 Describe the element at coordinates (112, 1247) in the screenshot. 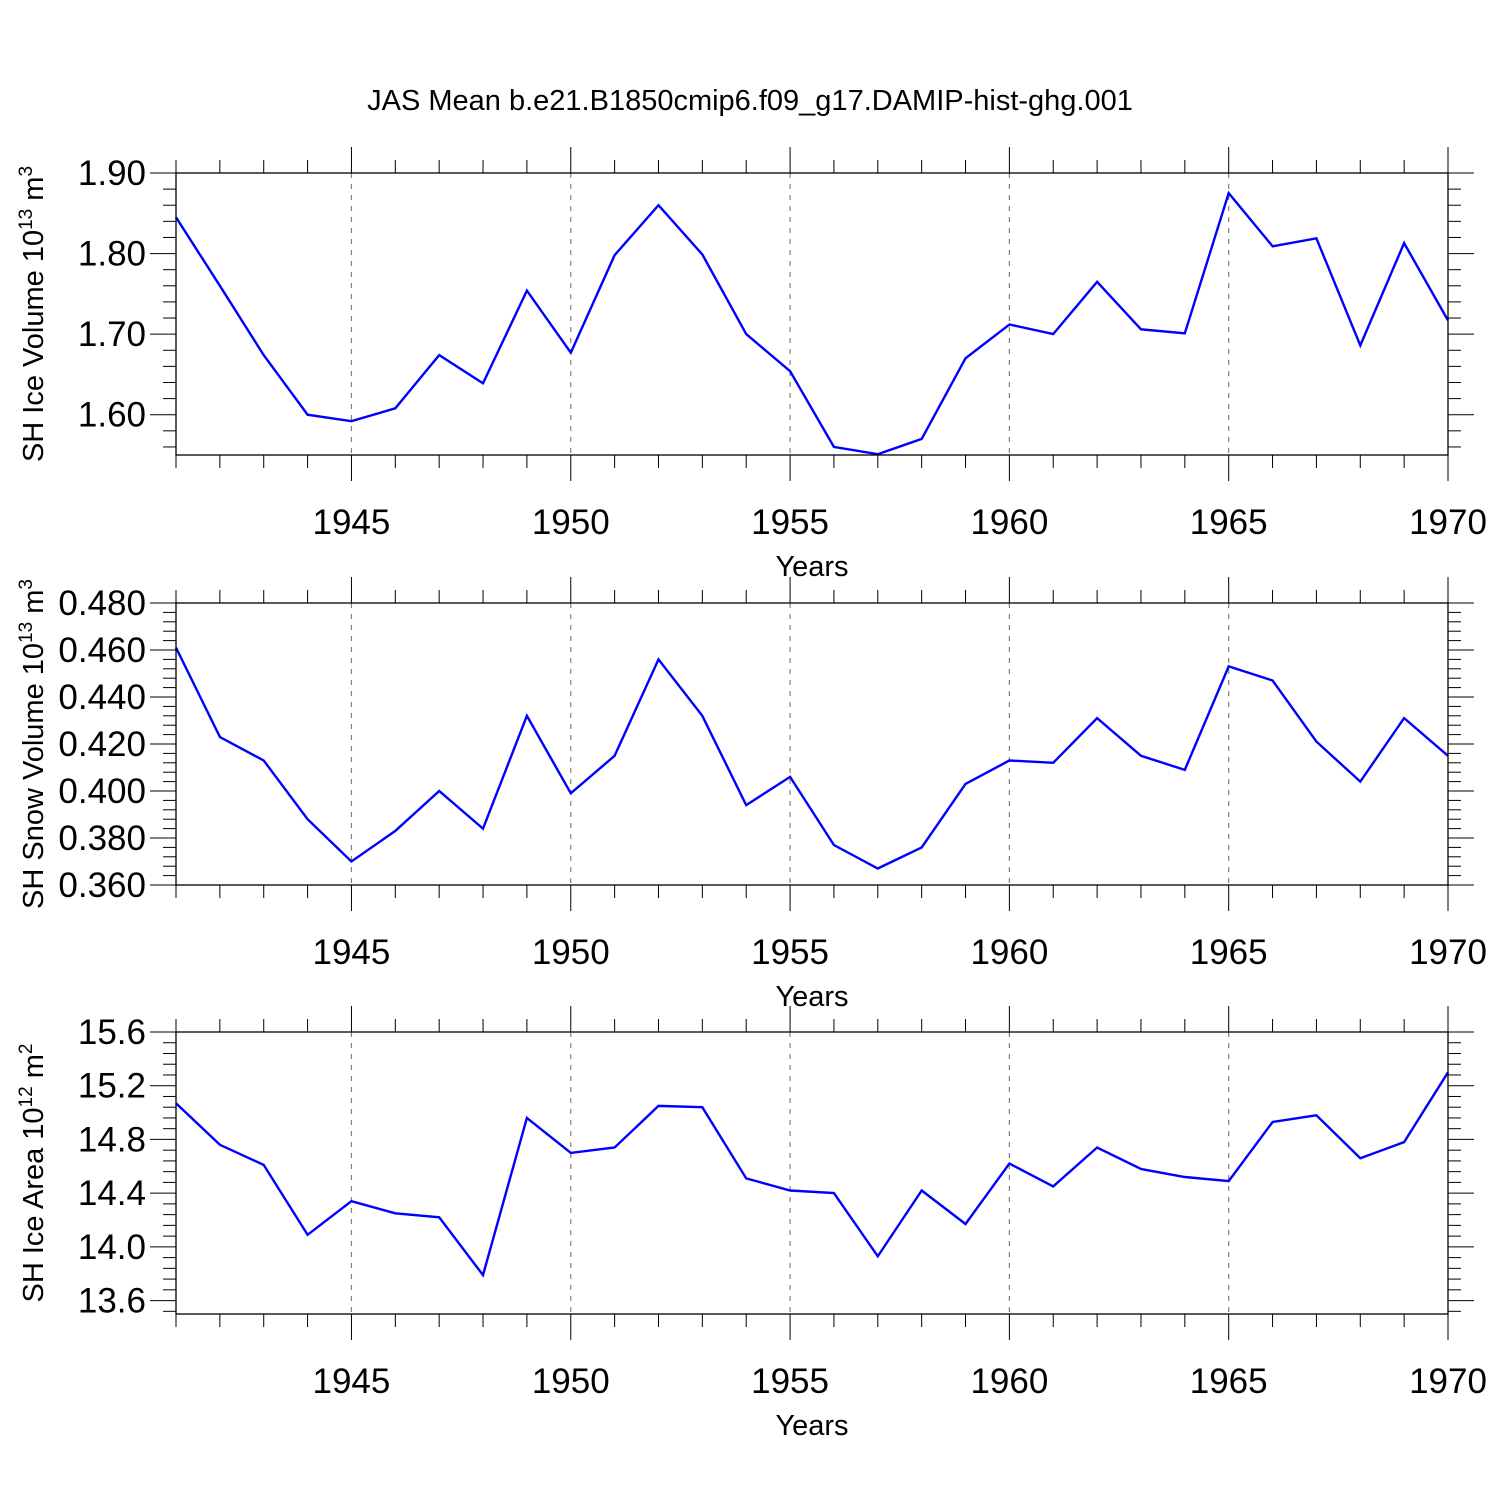

I see `y-tick-label: 14.0` at that location.